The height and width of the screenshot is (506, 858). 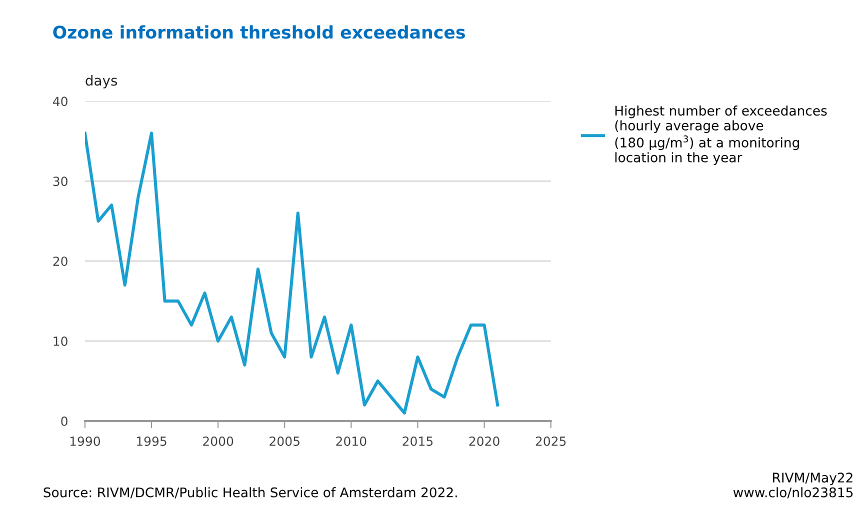 What do you see at coordinates (351, 441) in the screenshot?
I see `x-tick-label: 2010` at bounding box center [351, 441].